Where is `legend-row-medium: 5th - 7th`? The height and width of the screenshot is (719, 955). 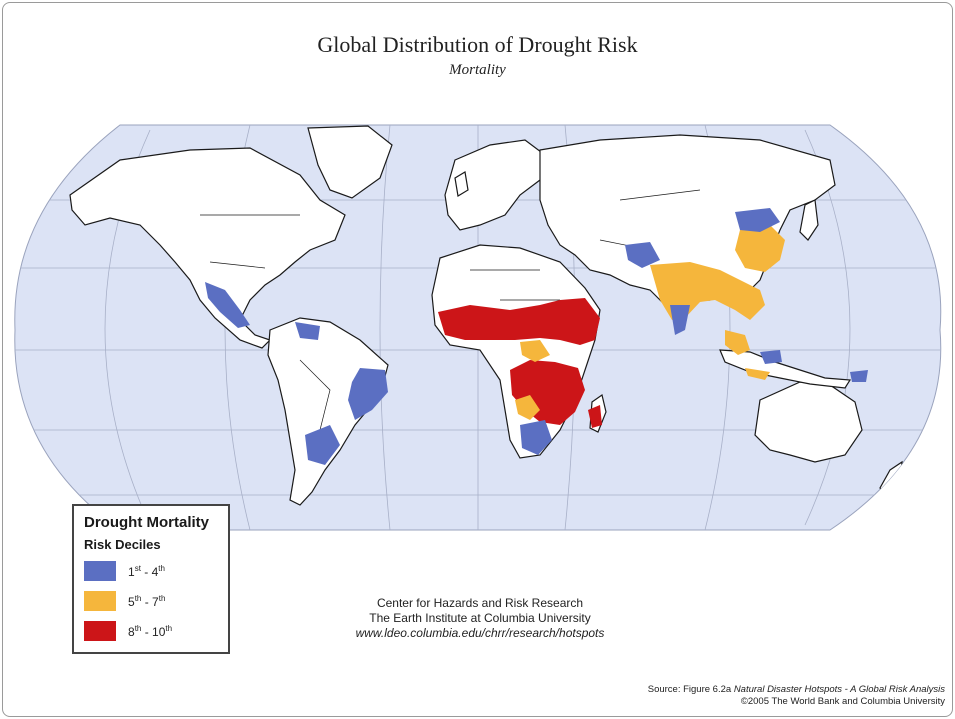
legend-row-medium: 5th - 7th is located at coordinates (151, 601).